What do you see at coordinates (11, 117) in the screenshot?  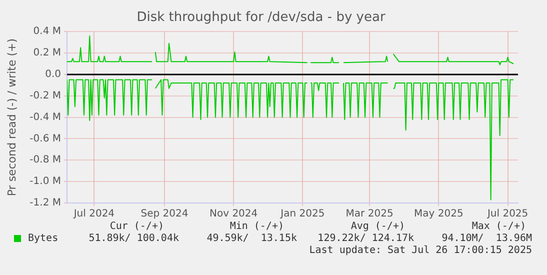 I see `y-axis-title: Pr second read (-) / write (+)` at bounding box center [11, 117].